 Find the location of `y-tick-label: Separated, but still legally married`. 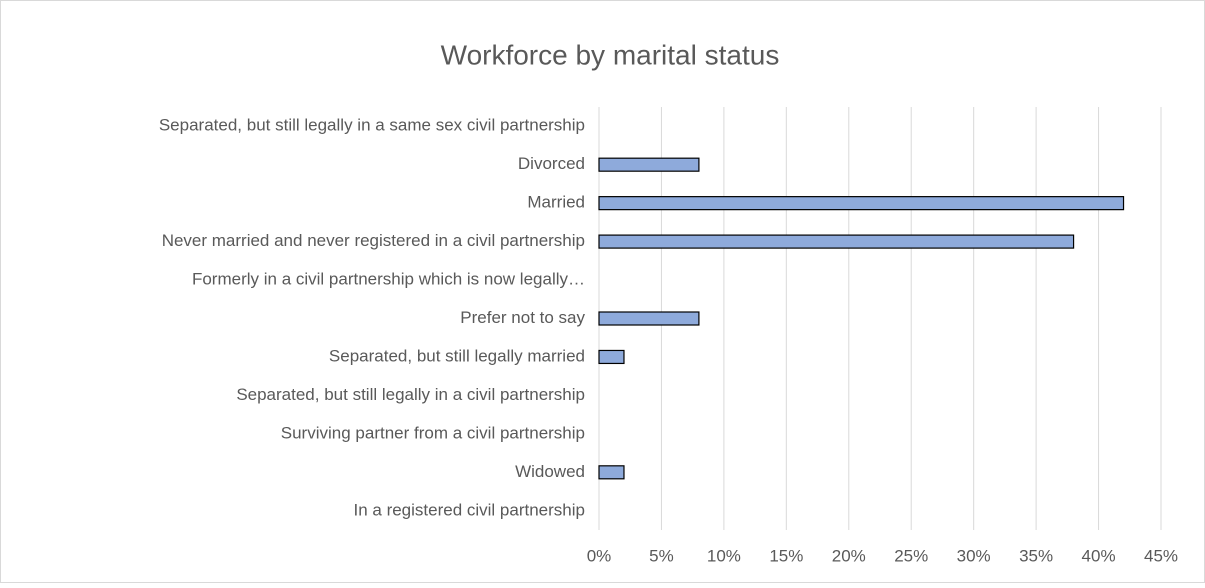

y-tick-label: Separated, but still legally married is located at coordinates (457, 355).